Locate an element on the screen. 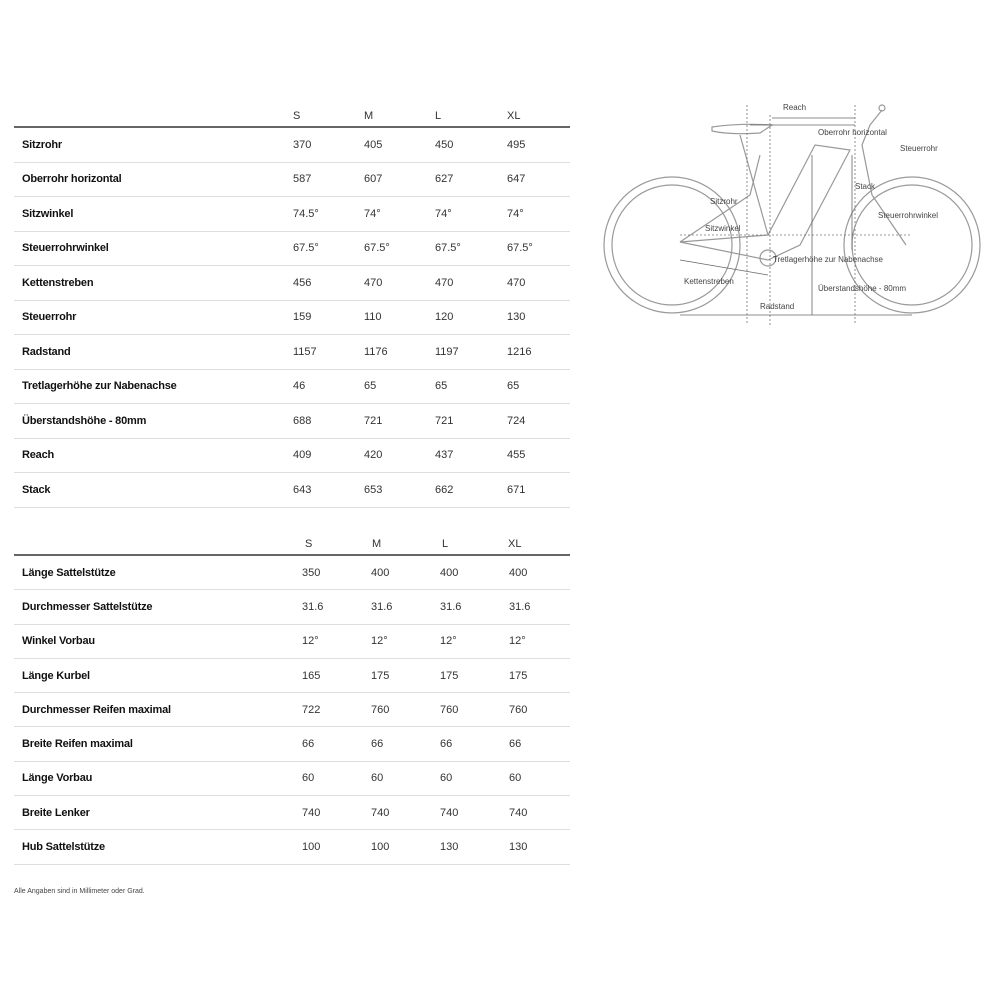 Image resolution: width=1000 pixels, height=1000 pixels. cell-xl: 65 is located at coordinates (513, 386).